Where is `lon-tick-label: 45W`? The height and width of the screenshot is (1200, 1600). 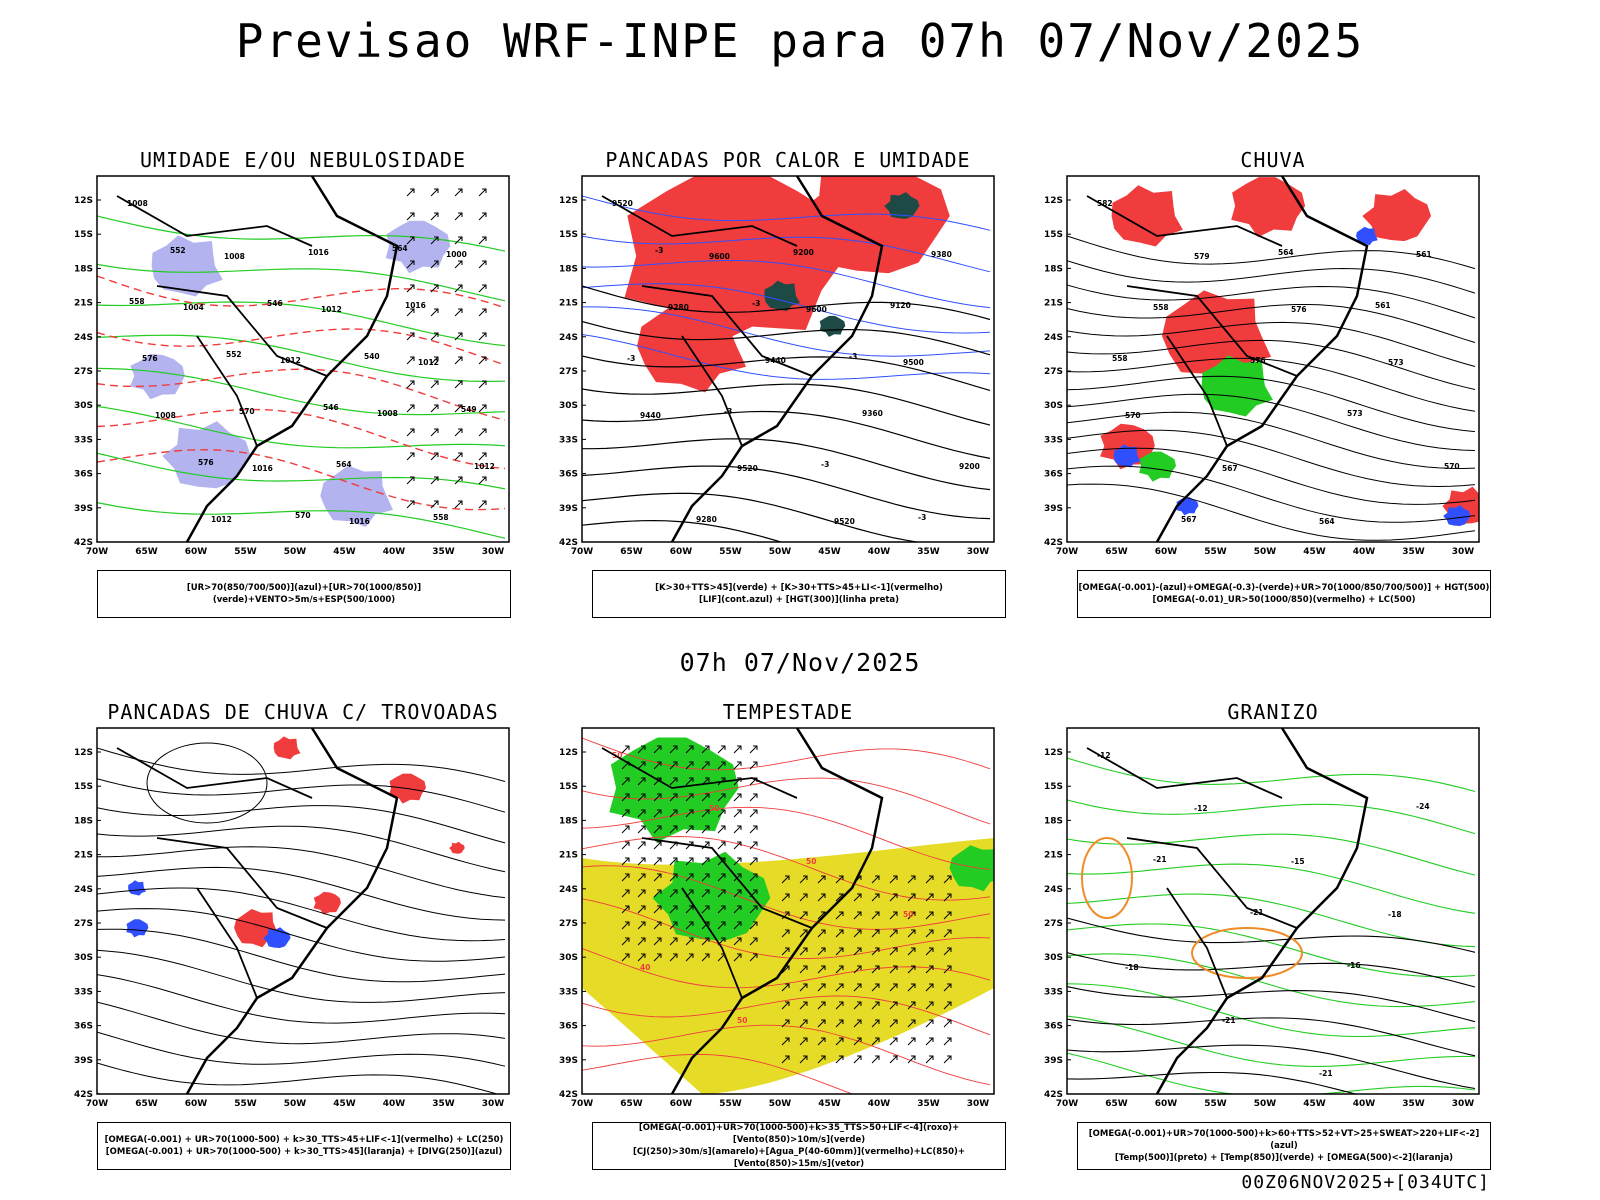 lon-tick-label: 45W is located at coordinates (829, 1104).